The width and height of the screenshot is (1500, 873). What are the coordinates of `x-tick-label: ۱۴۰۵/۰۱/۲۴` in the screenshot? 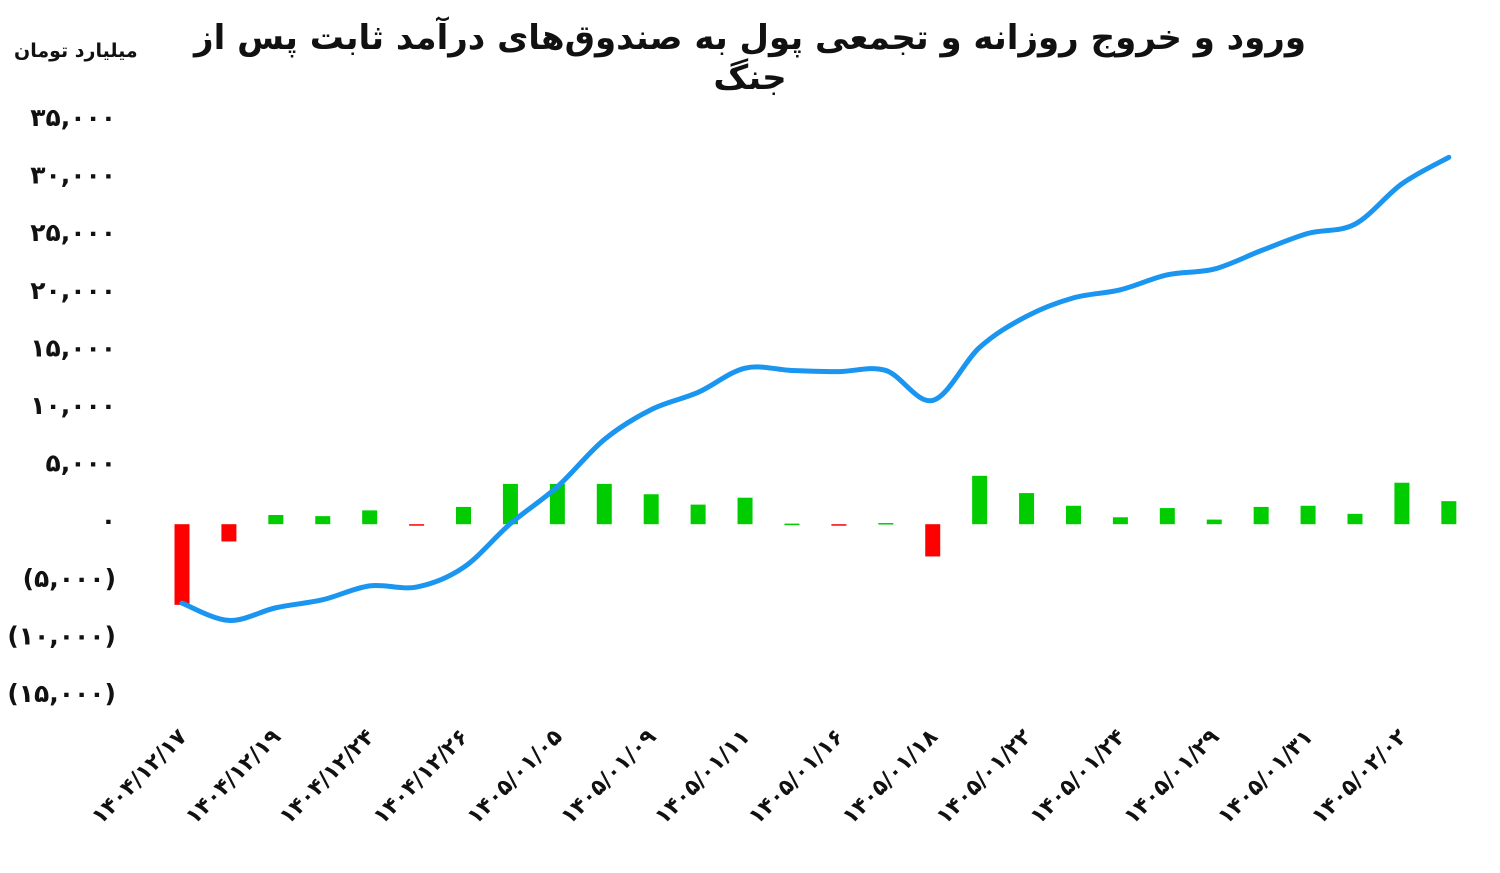 It's located at (1078, 777).